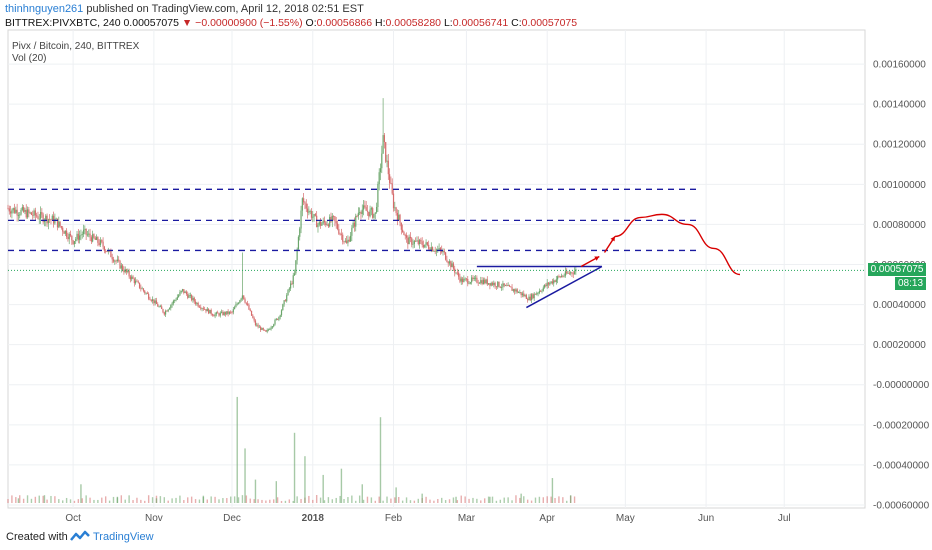  Describe the element at coordinates (73, 518) in the screenshot. I see `x-tick-label: Oct` at that location.